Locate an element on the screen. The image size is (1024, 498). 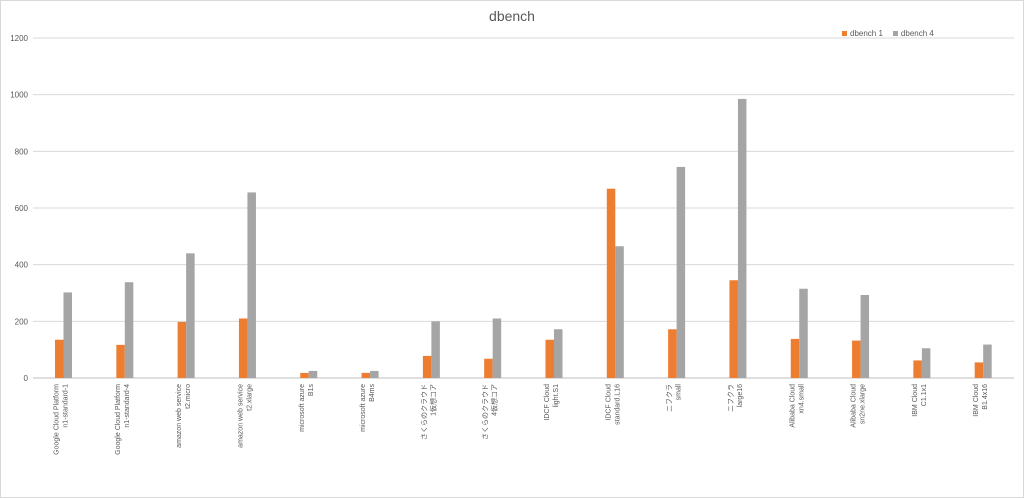
category-label-8-1: light.S1 is located at coordinates (556, 395).